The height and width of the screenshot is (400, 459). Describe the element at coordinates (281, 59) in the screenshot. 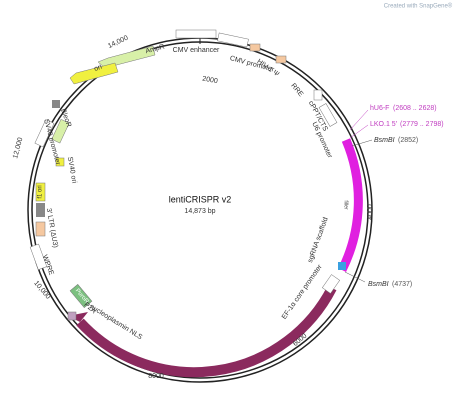

I see `rre-shape` at that location.